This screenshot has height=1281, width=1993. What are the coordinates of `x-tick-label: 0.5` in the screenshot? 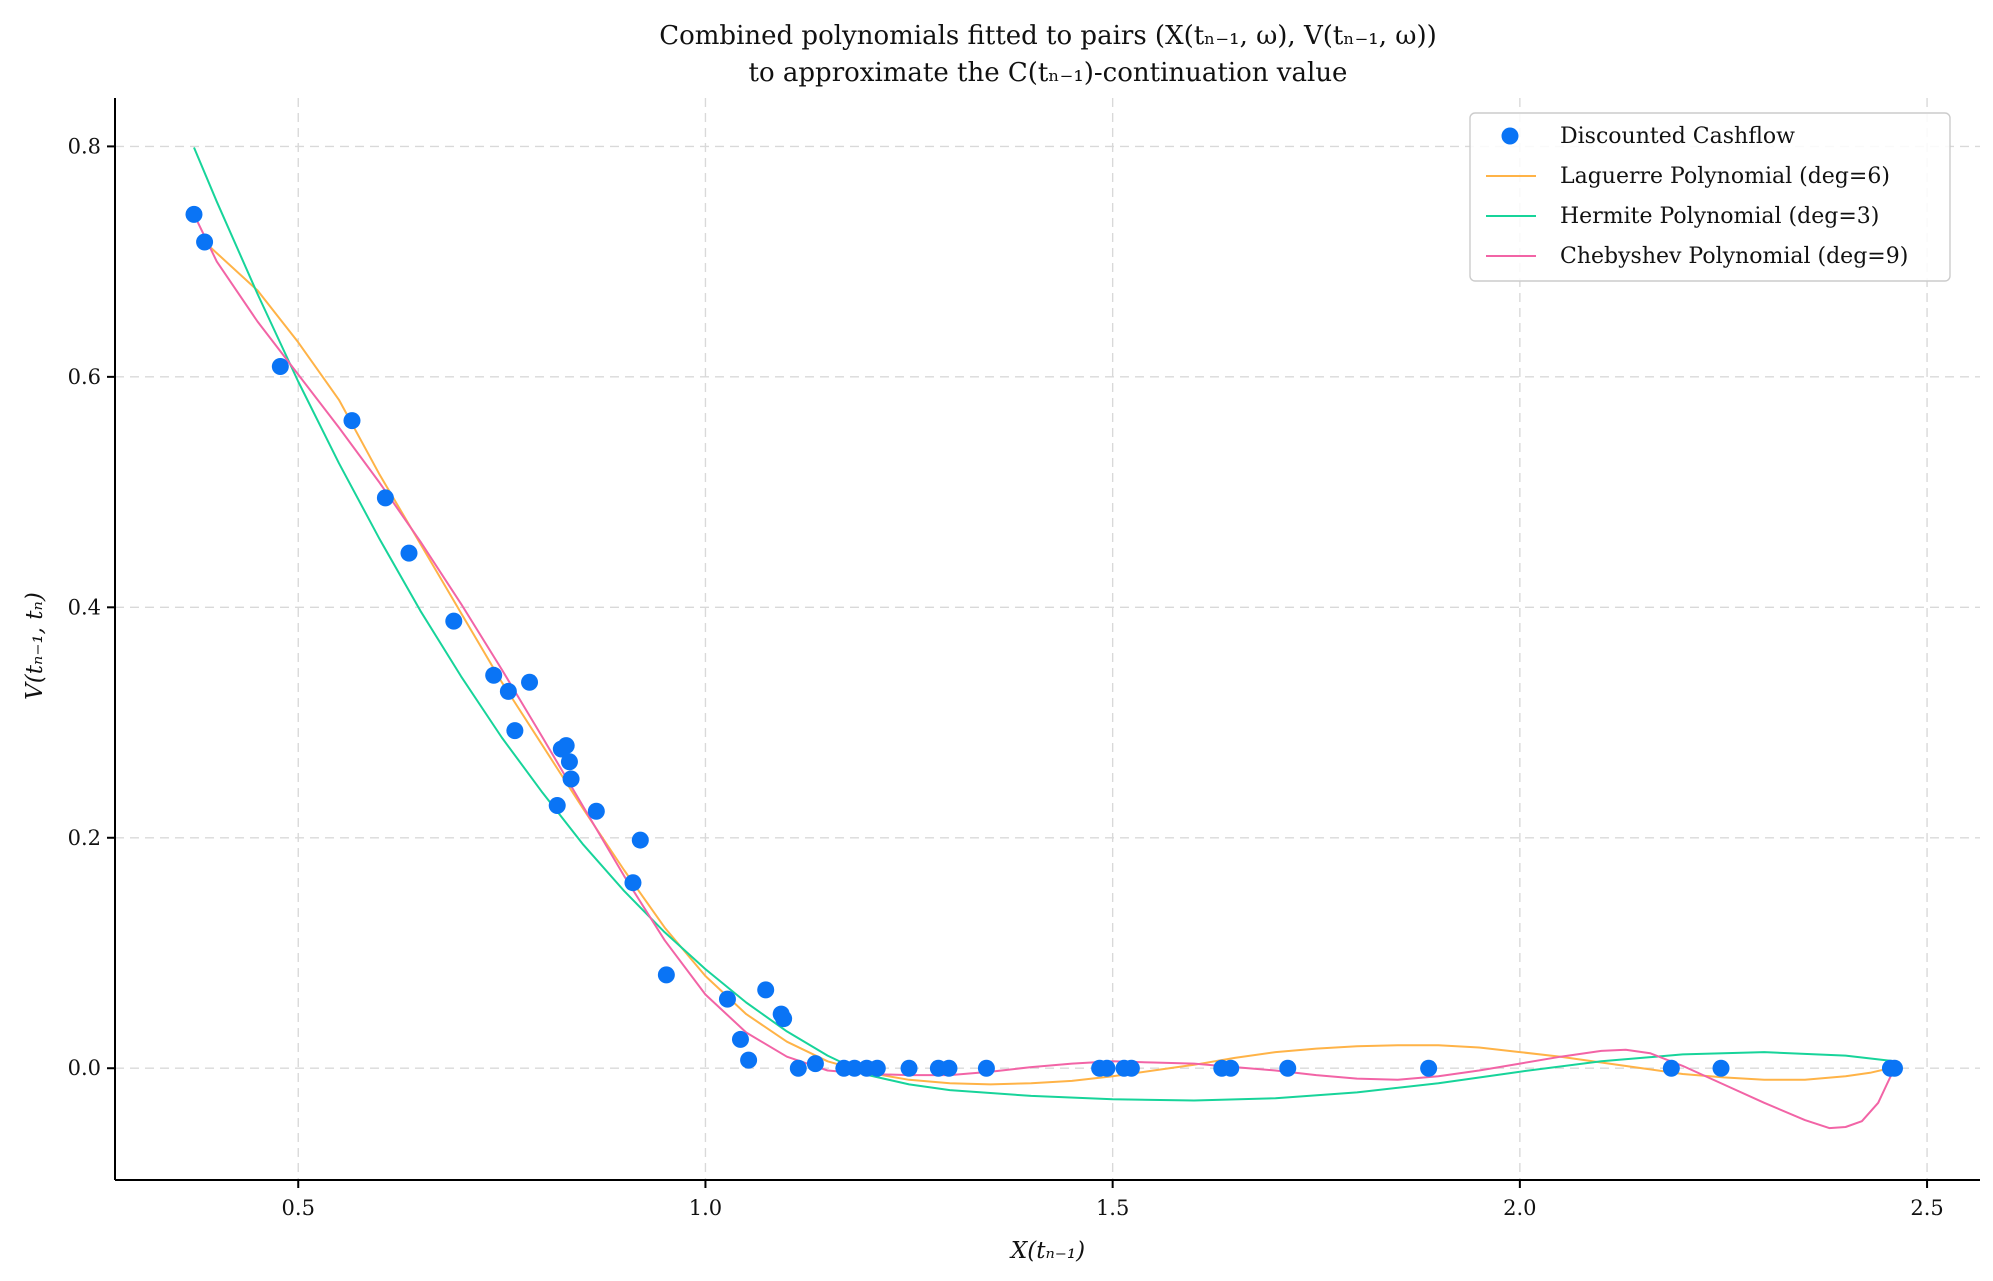 It's located at (298, 1208).